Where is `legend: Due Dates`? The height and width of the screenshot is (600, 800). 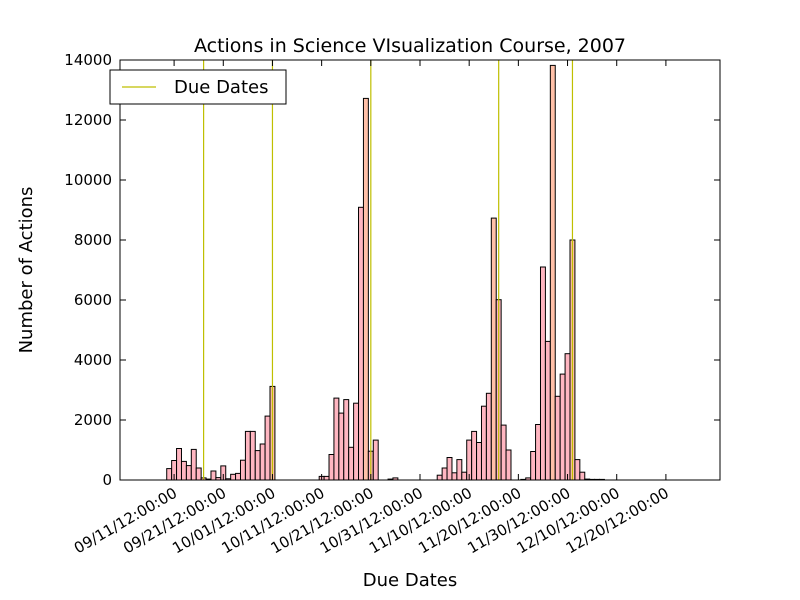
legend: Due Dates is located at coordinates (198, 87).